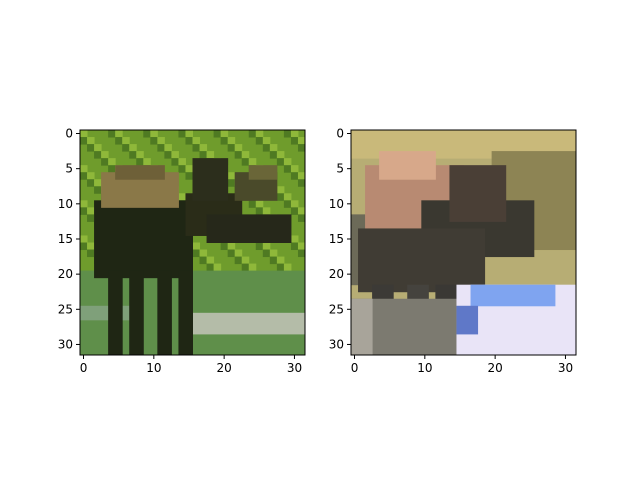 This screenshot has height=480, width=640. What do you see at coordinates (340, 169) in the screenshot?
I see `y-tick-label: 5` at bounding box center [340, 169].